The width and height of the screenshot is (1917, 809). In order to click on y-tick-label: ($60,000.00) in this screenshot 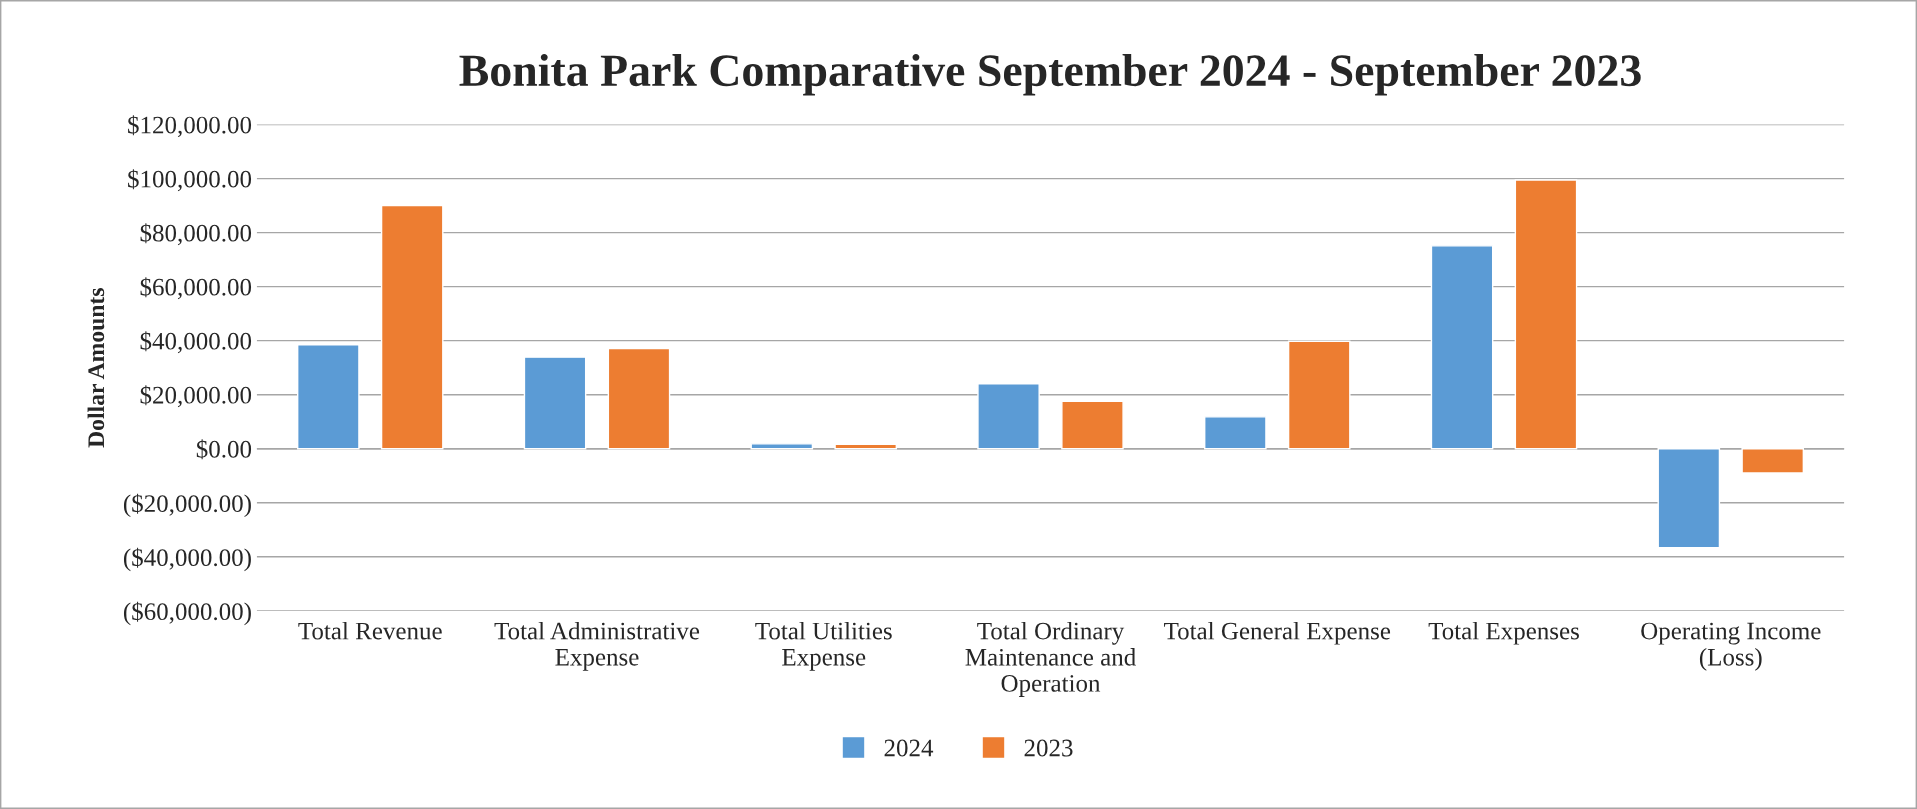, I will do `click(187, 613)`.